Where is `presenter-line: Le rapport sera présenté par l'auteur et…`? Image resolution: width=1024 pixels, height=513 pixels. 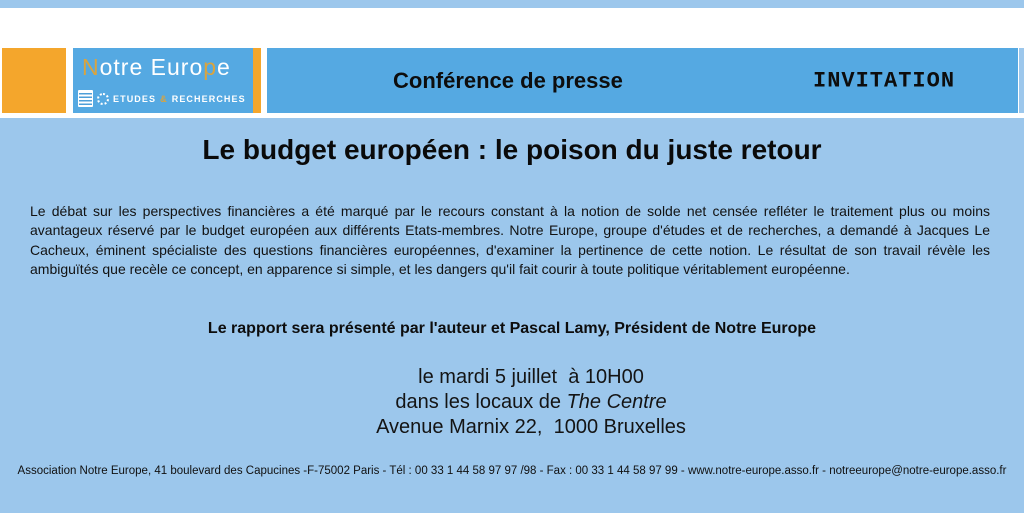
presenter-line: Le rapport sera présenté par l'auteur et… is located at coordinates (512, 328).